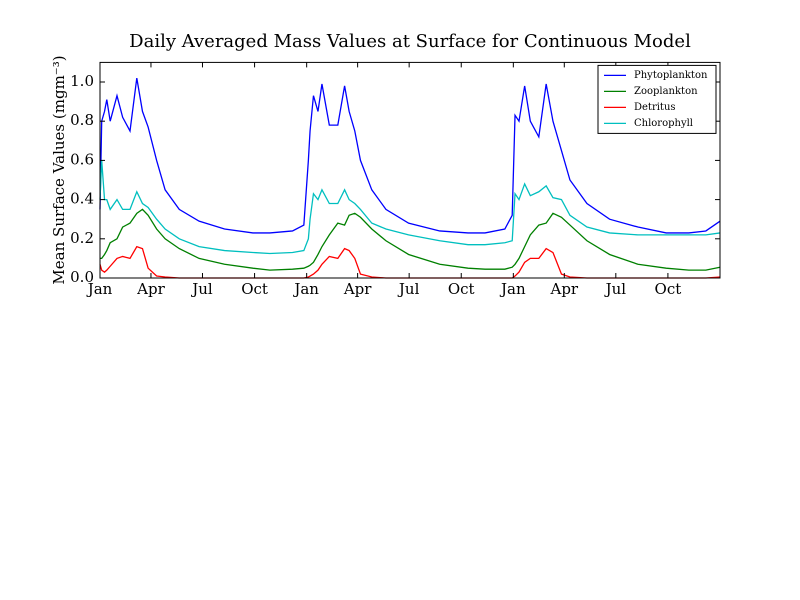 The width and height of the screenshot is (800, 600). Describe the element at coordinates (82, 159) in the screenshot. I see `y-tick-label: 0.6` at that location.